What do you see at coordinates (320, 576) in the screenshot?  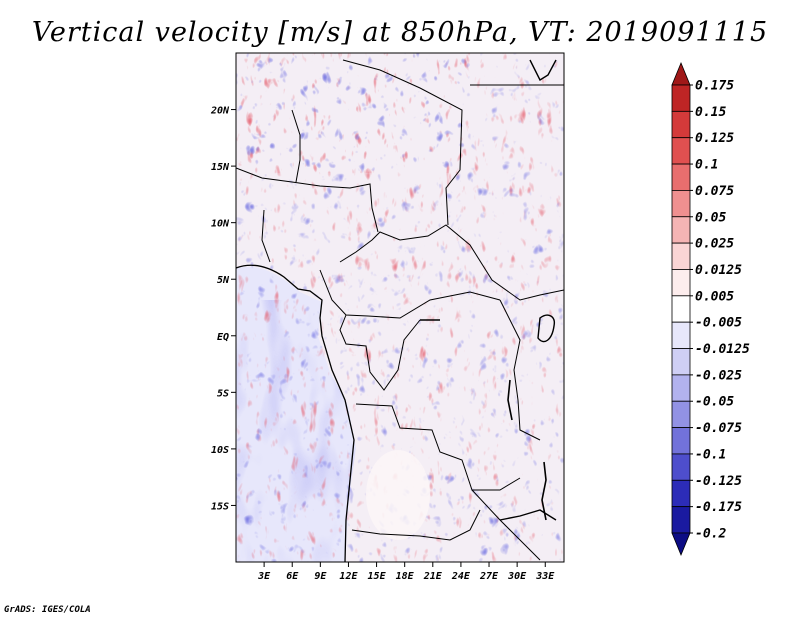 I see `x-tick-label: 9E` at bounding box center [320, 576].